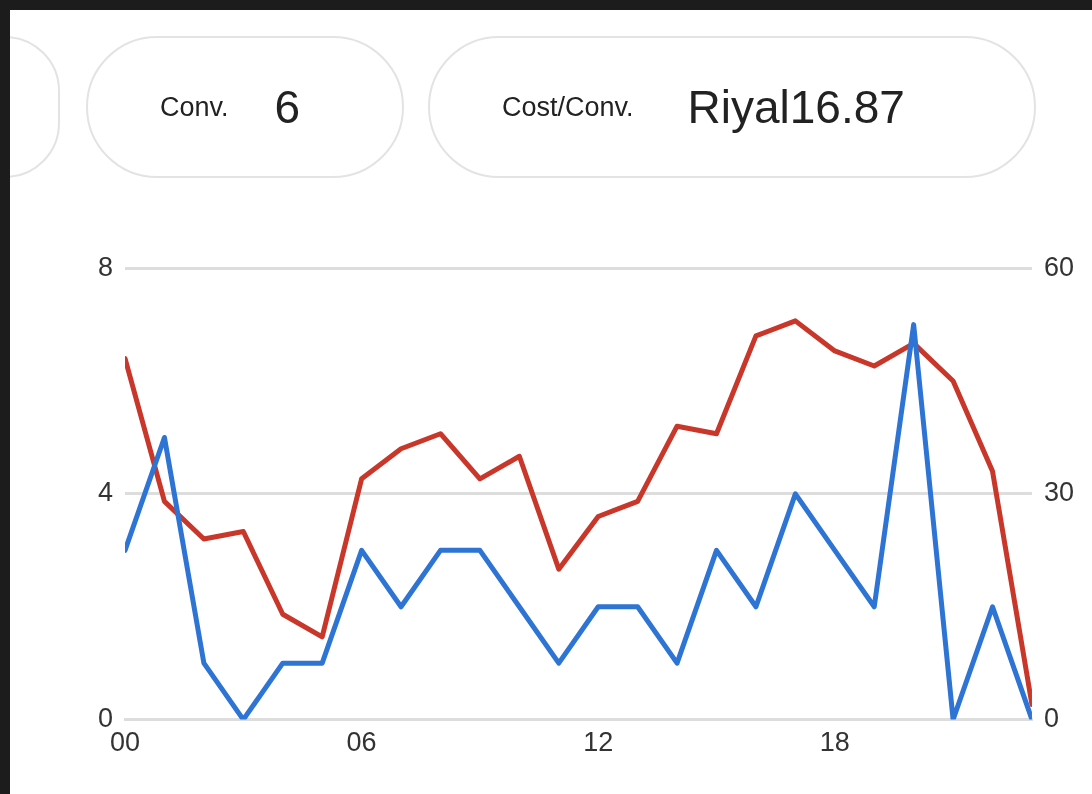 Image resolution: width=1092 pixels, height=794 pixels. I want to click on text: 6, so click(287, 107).